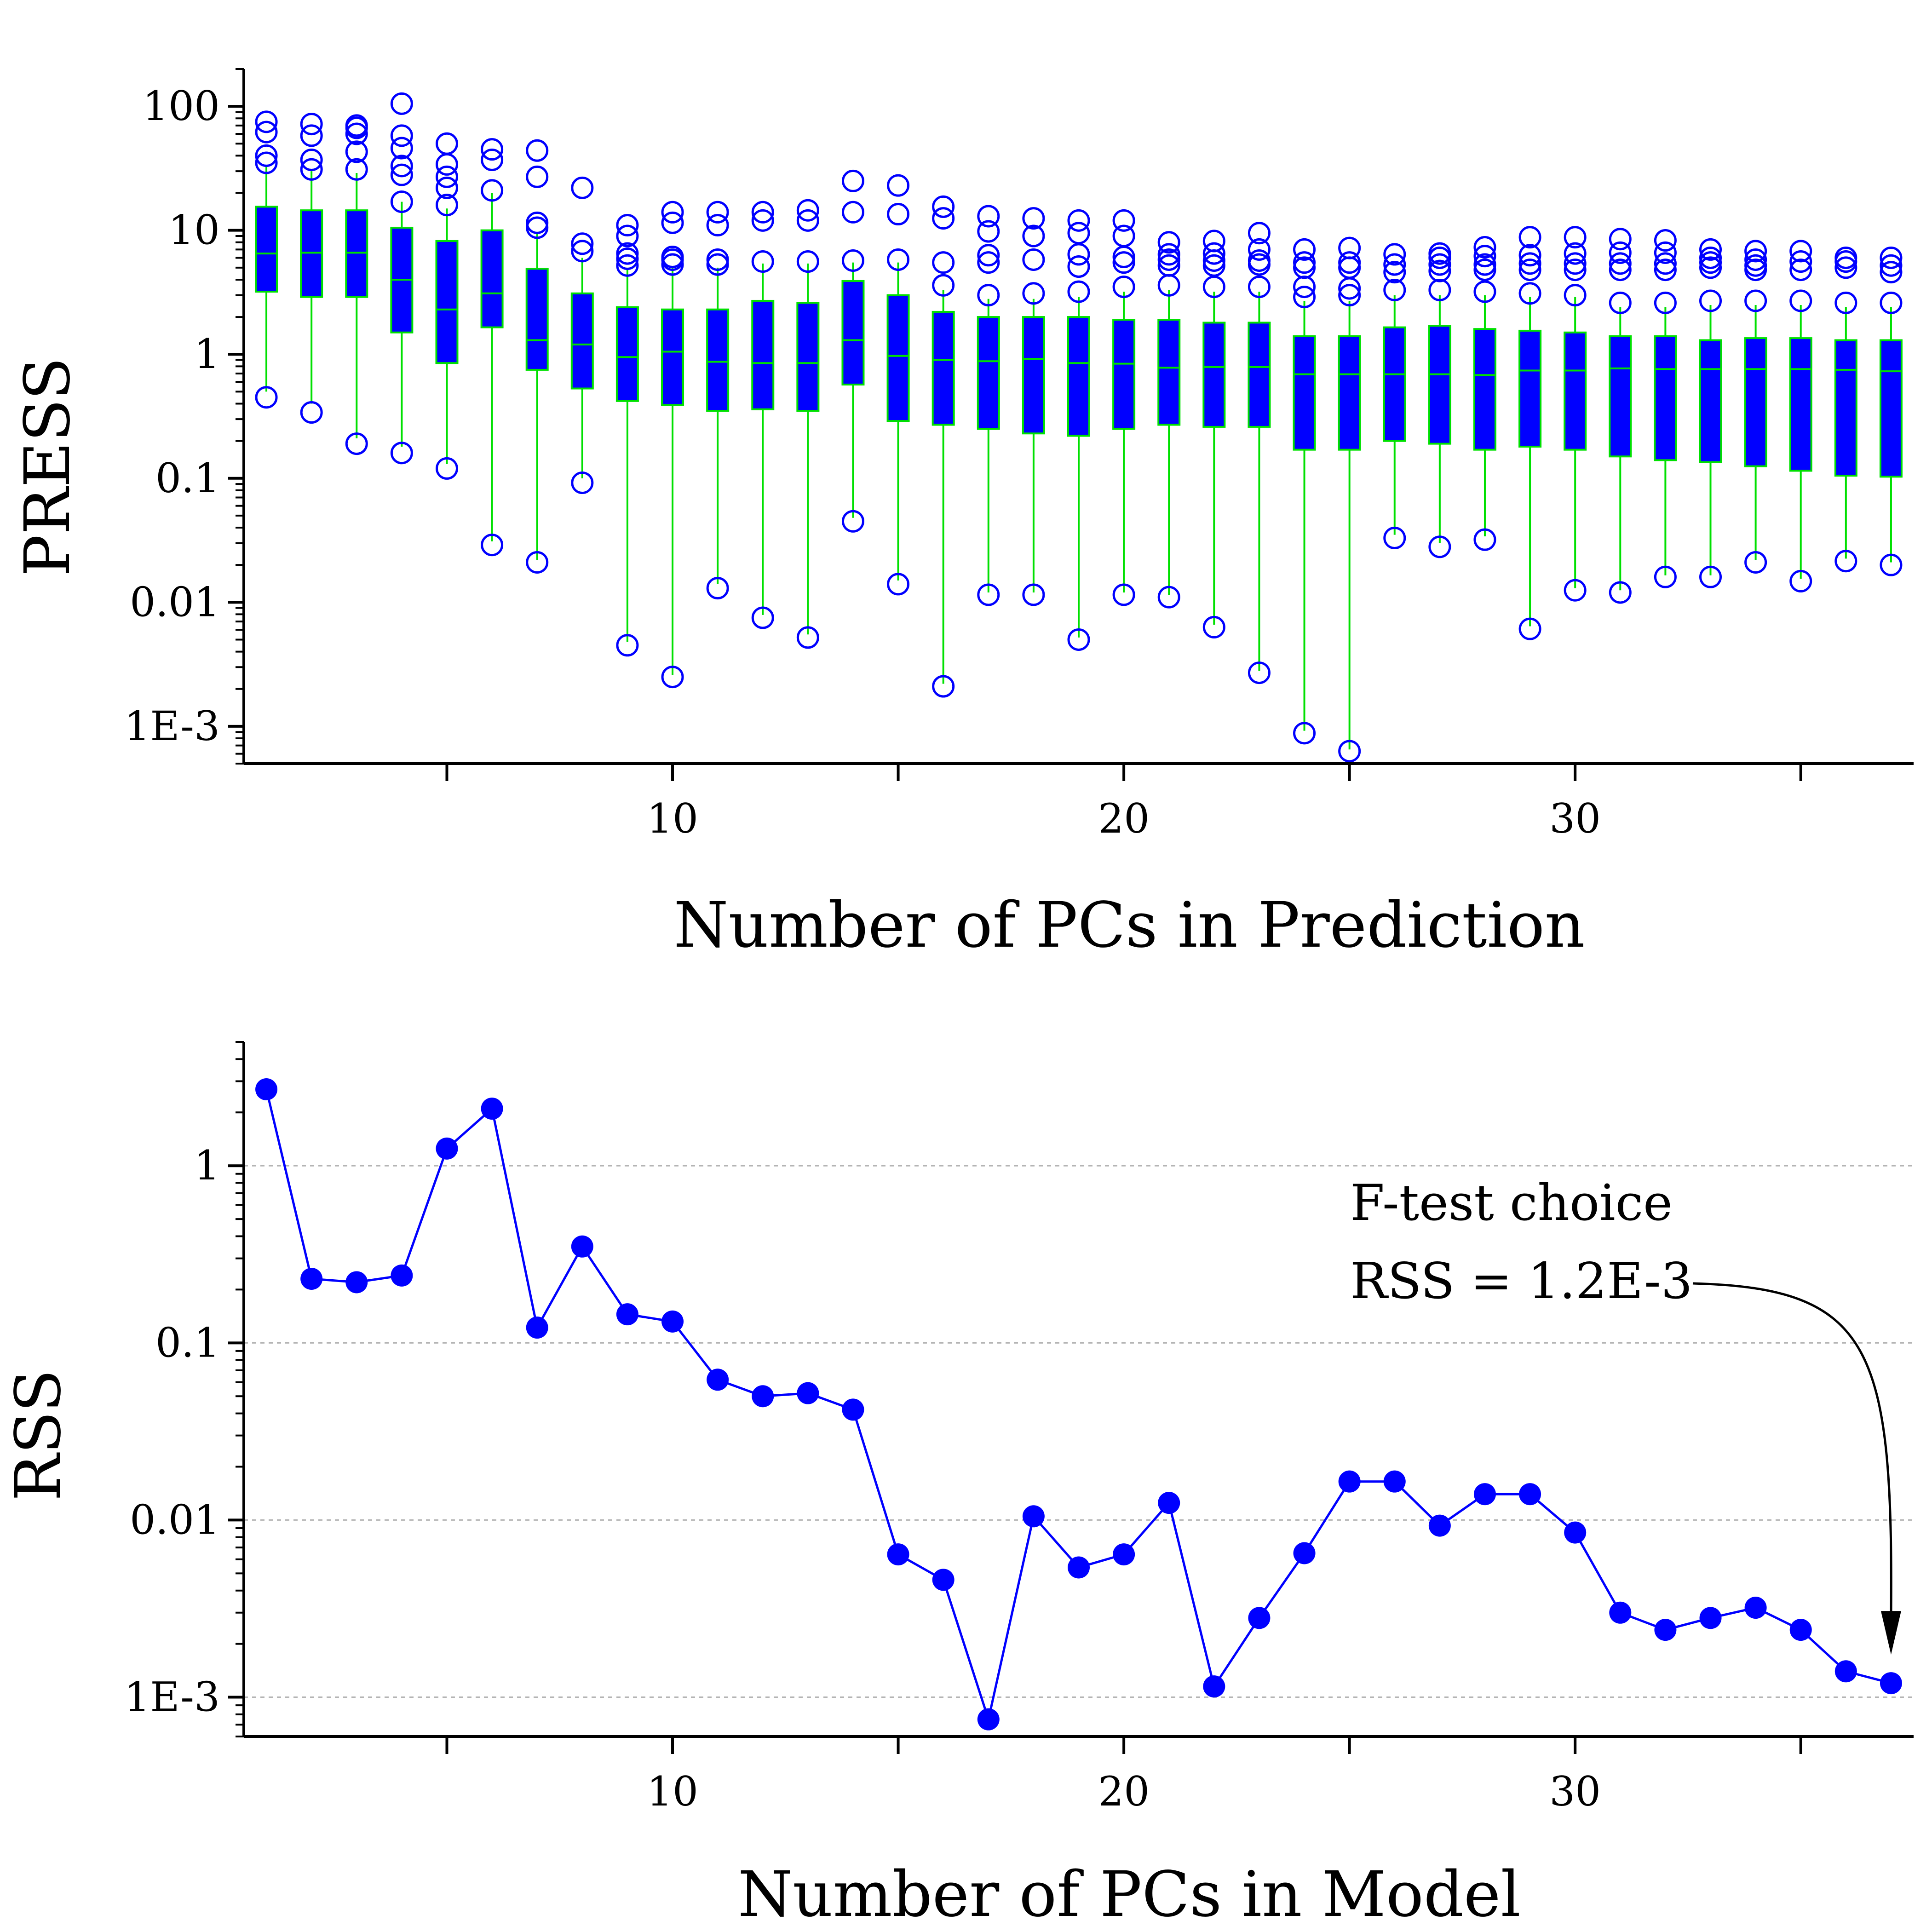 Image resolution: width=1932 pixels, height=1932 pixels. I want to click on box-x37, so click(1891, 411).